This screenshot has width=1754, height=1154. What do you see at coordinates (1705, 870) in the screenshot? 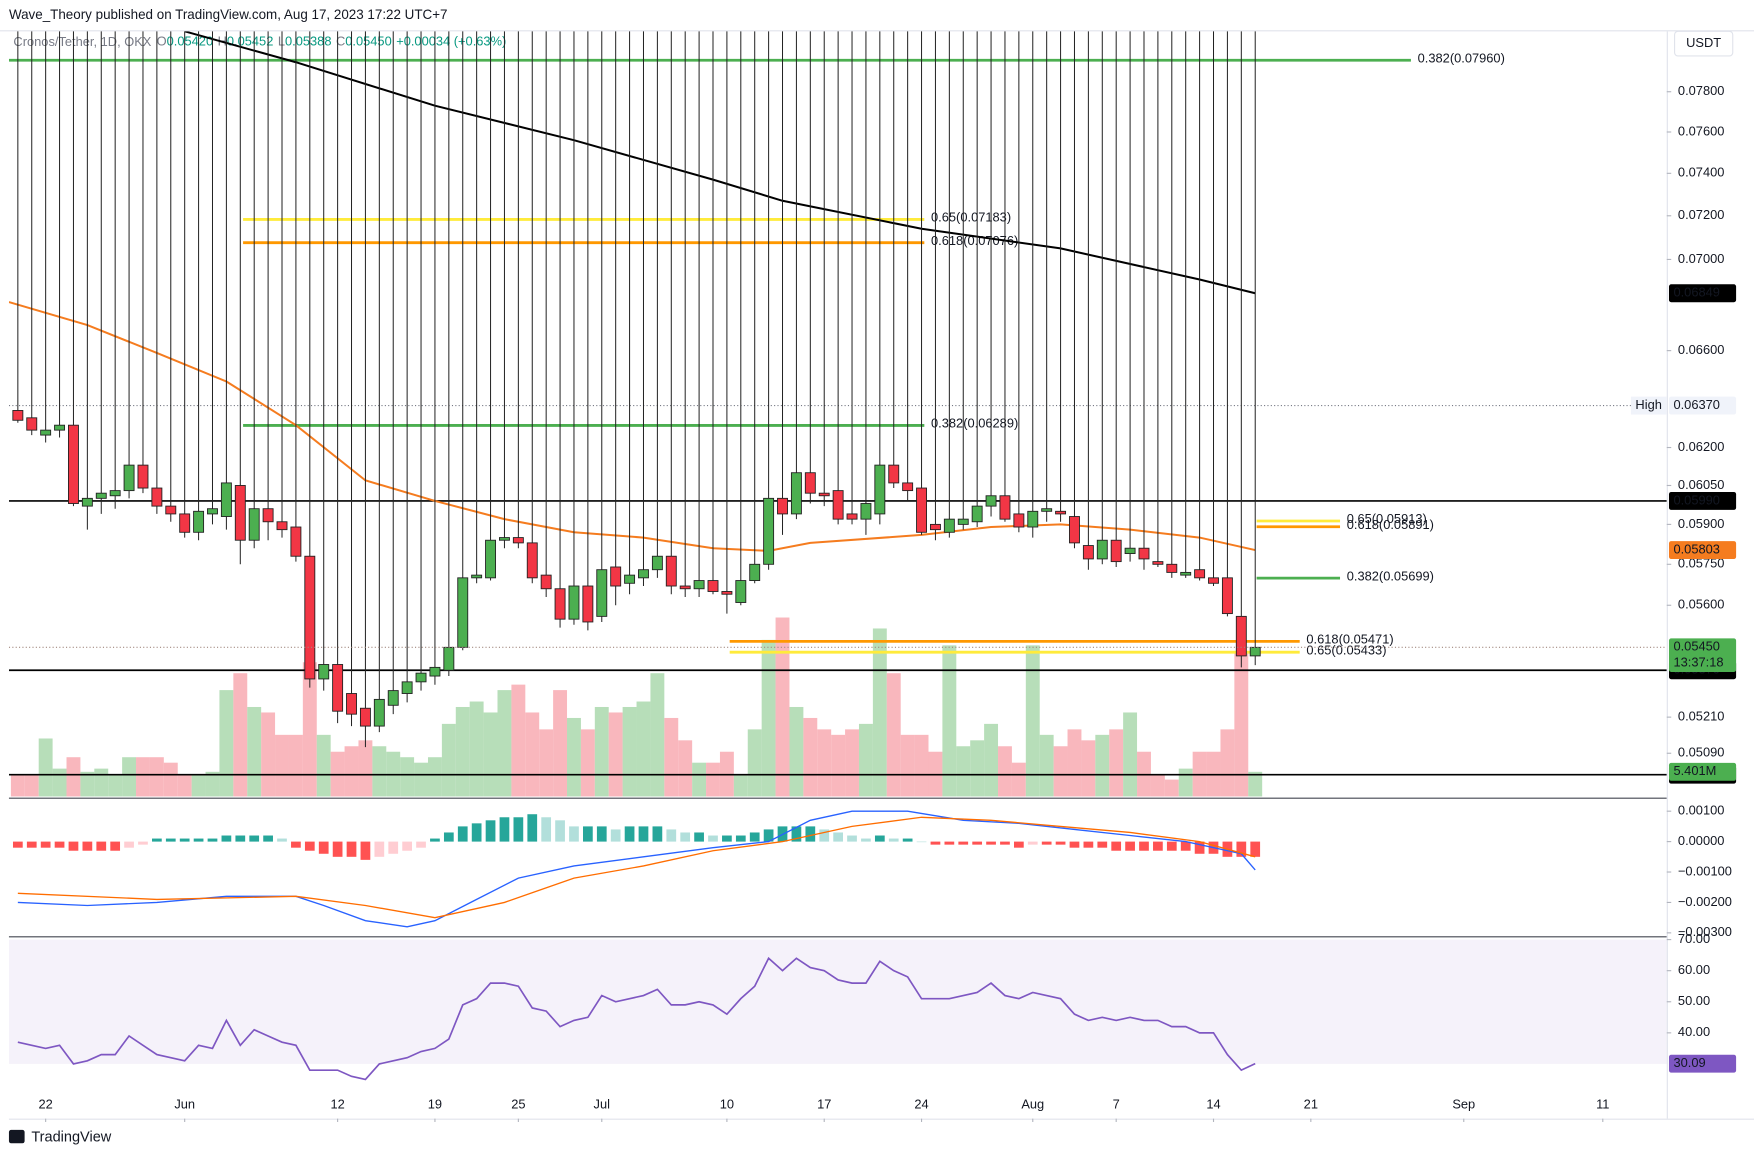
I see `y-tick-label: −0.00100` at bounding box center [1705, 870].